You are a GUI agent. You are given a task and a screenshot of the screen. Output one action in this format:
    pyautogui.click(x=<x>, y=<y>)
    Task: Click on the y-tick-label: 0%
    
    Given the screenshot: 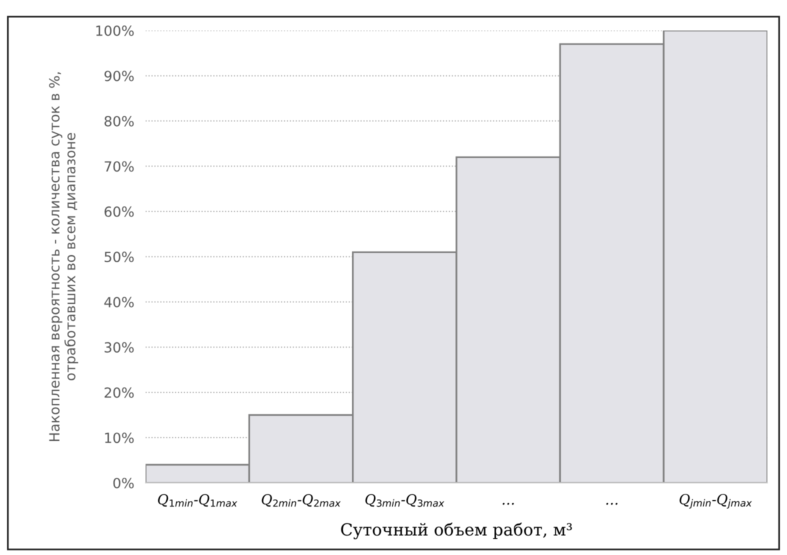 What is the action you would take?
    pyautogui.click(x=123, y=483)
    